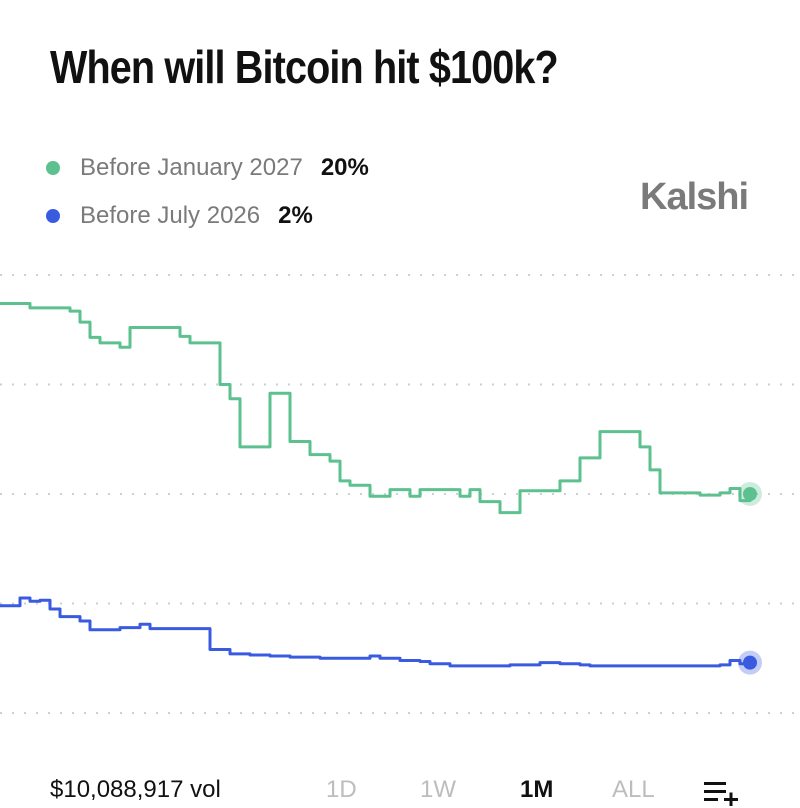  I want to click on legend-value: 20%, so click(344, 167).